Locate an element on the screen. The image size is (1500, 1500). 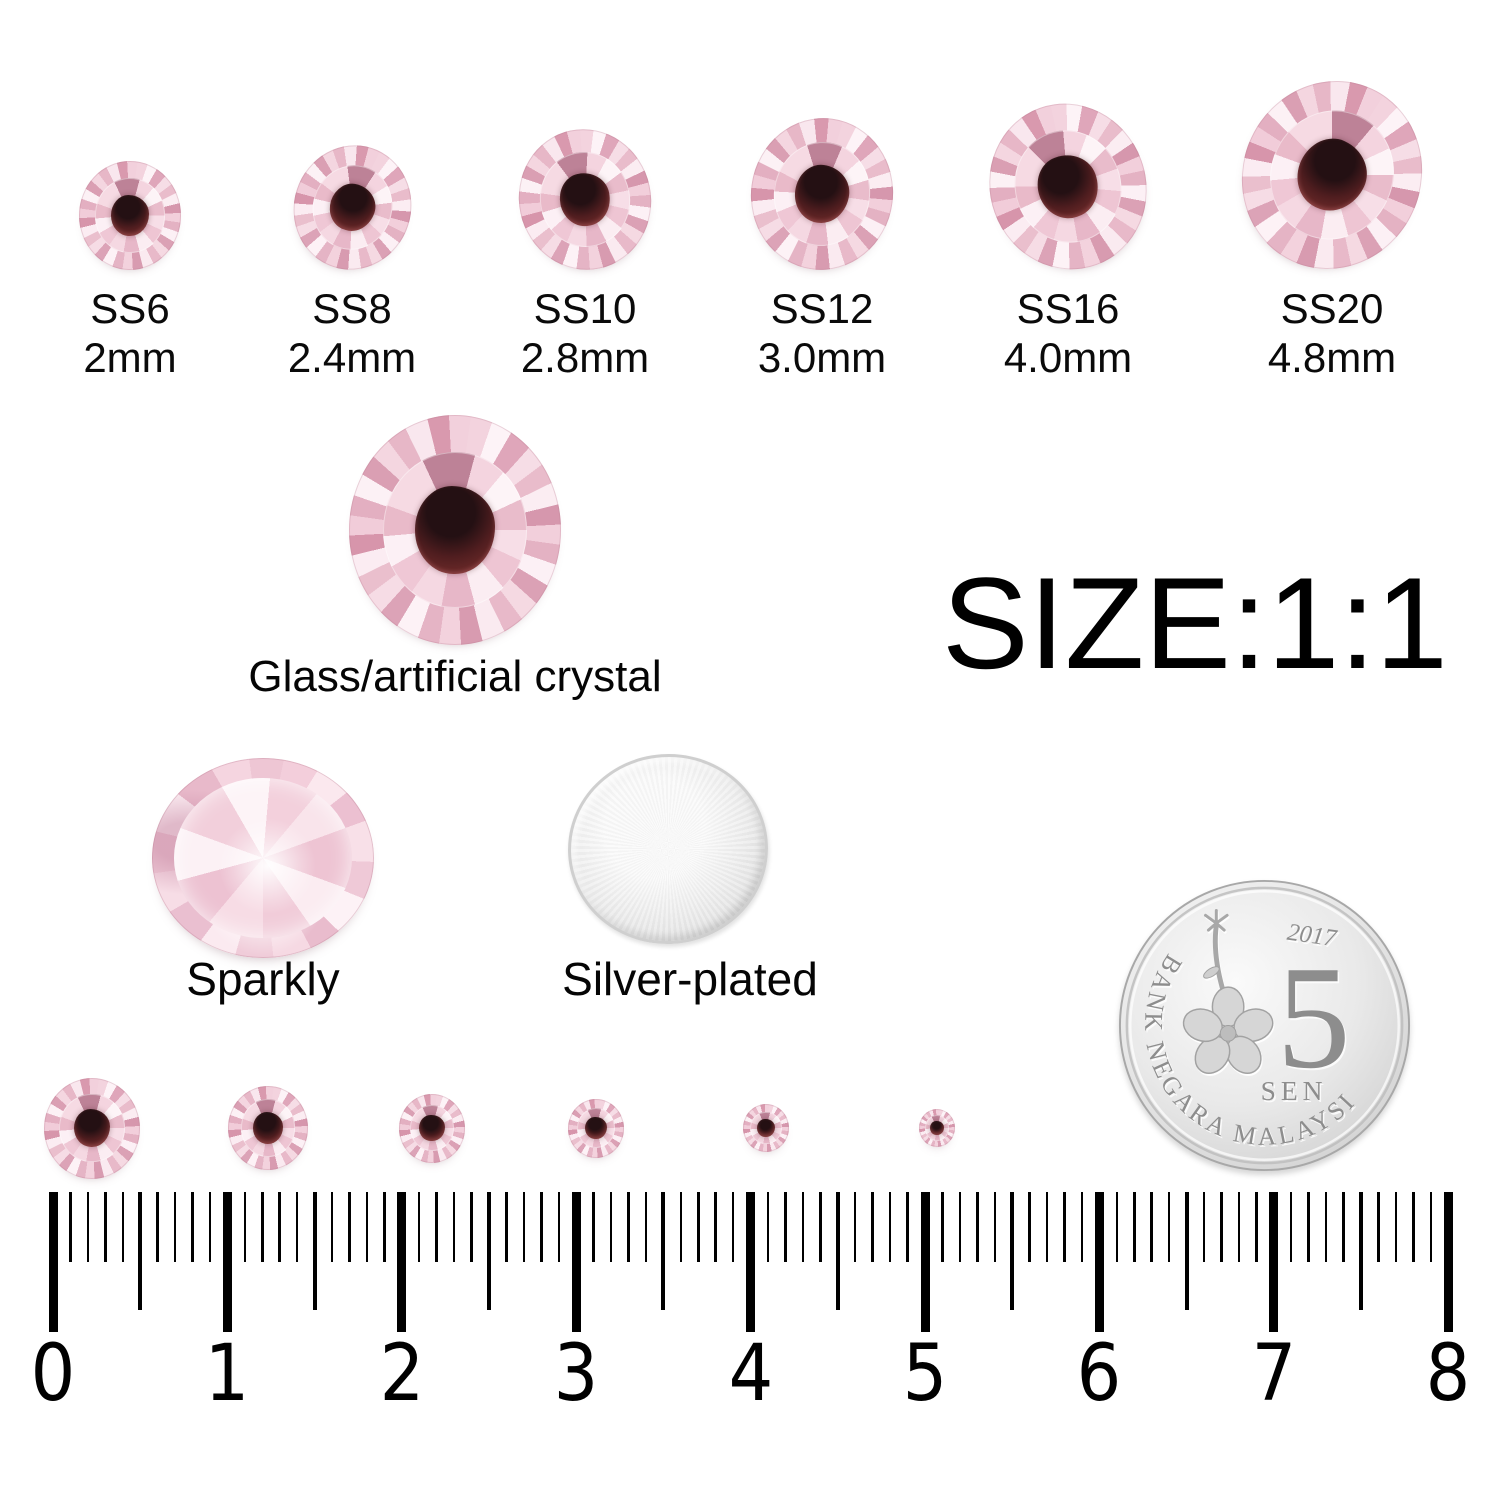
ruler-number: 8 is located at coordinates (1448, 1374).